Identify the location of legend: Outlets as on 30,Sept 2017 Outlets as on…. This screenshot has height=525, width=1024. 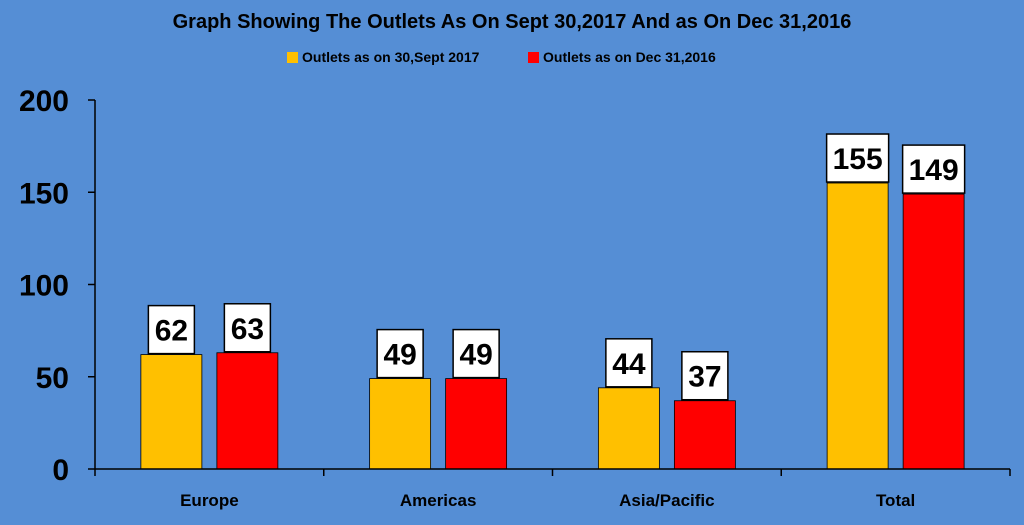
(501, 57).